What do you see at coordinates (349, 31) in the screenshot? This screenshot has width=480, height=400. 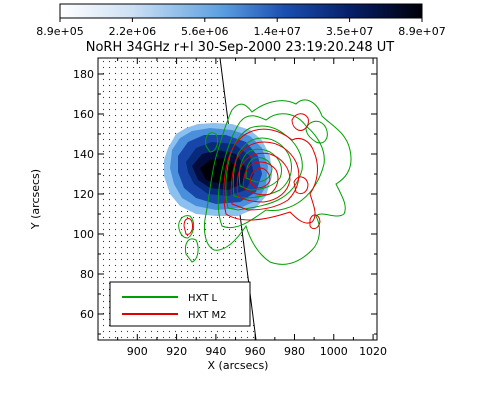 I see `colorbar-tick-label: 3.5e+07` at bounding box center [349, 31].